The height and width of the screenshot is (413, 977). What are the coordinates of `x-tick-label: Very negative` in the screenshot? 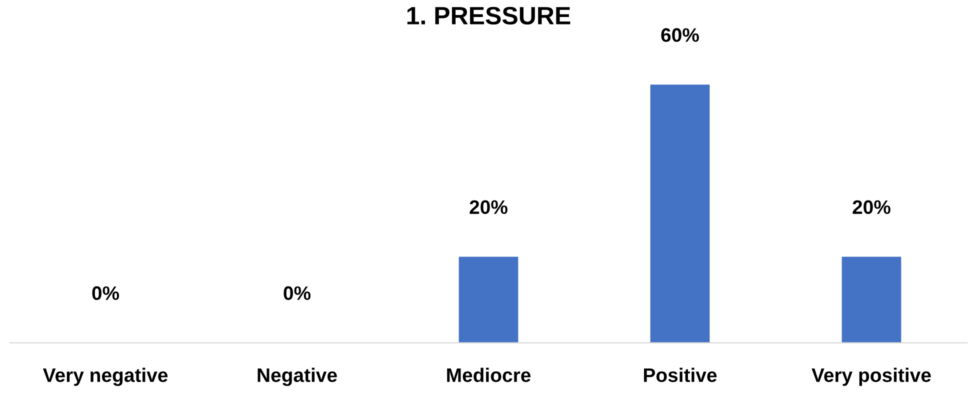 It's located at (105, 377).